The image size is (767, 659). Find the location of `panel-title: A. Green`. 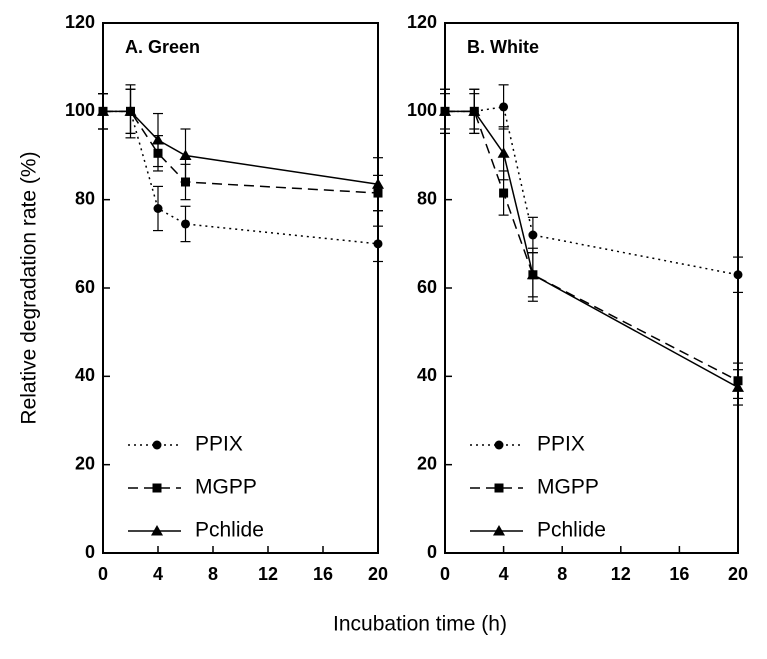

panel-title: A. Green is located at coordinates (162, 47).